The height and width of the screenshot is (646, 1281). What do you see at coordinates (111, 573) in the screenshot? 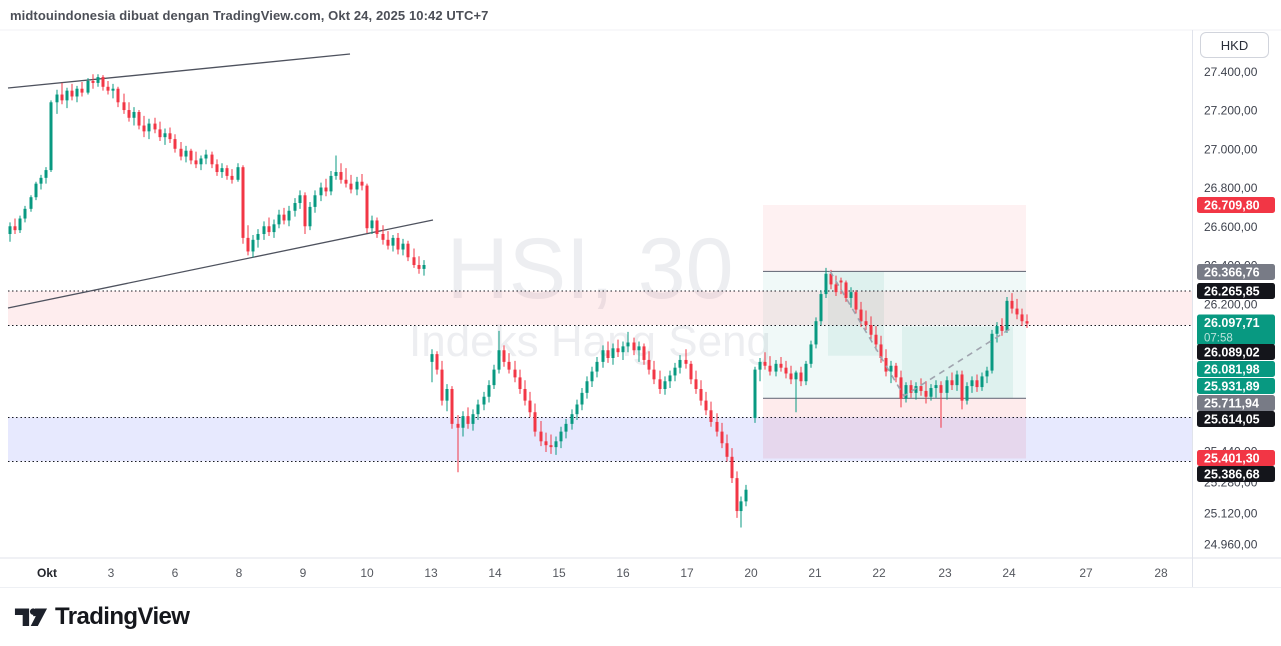
I see `time-axis-label: 3` at bounding box center [111, 573].